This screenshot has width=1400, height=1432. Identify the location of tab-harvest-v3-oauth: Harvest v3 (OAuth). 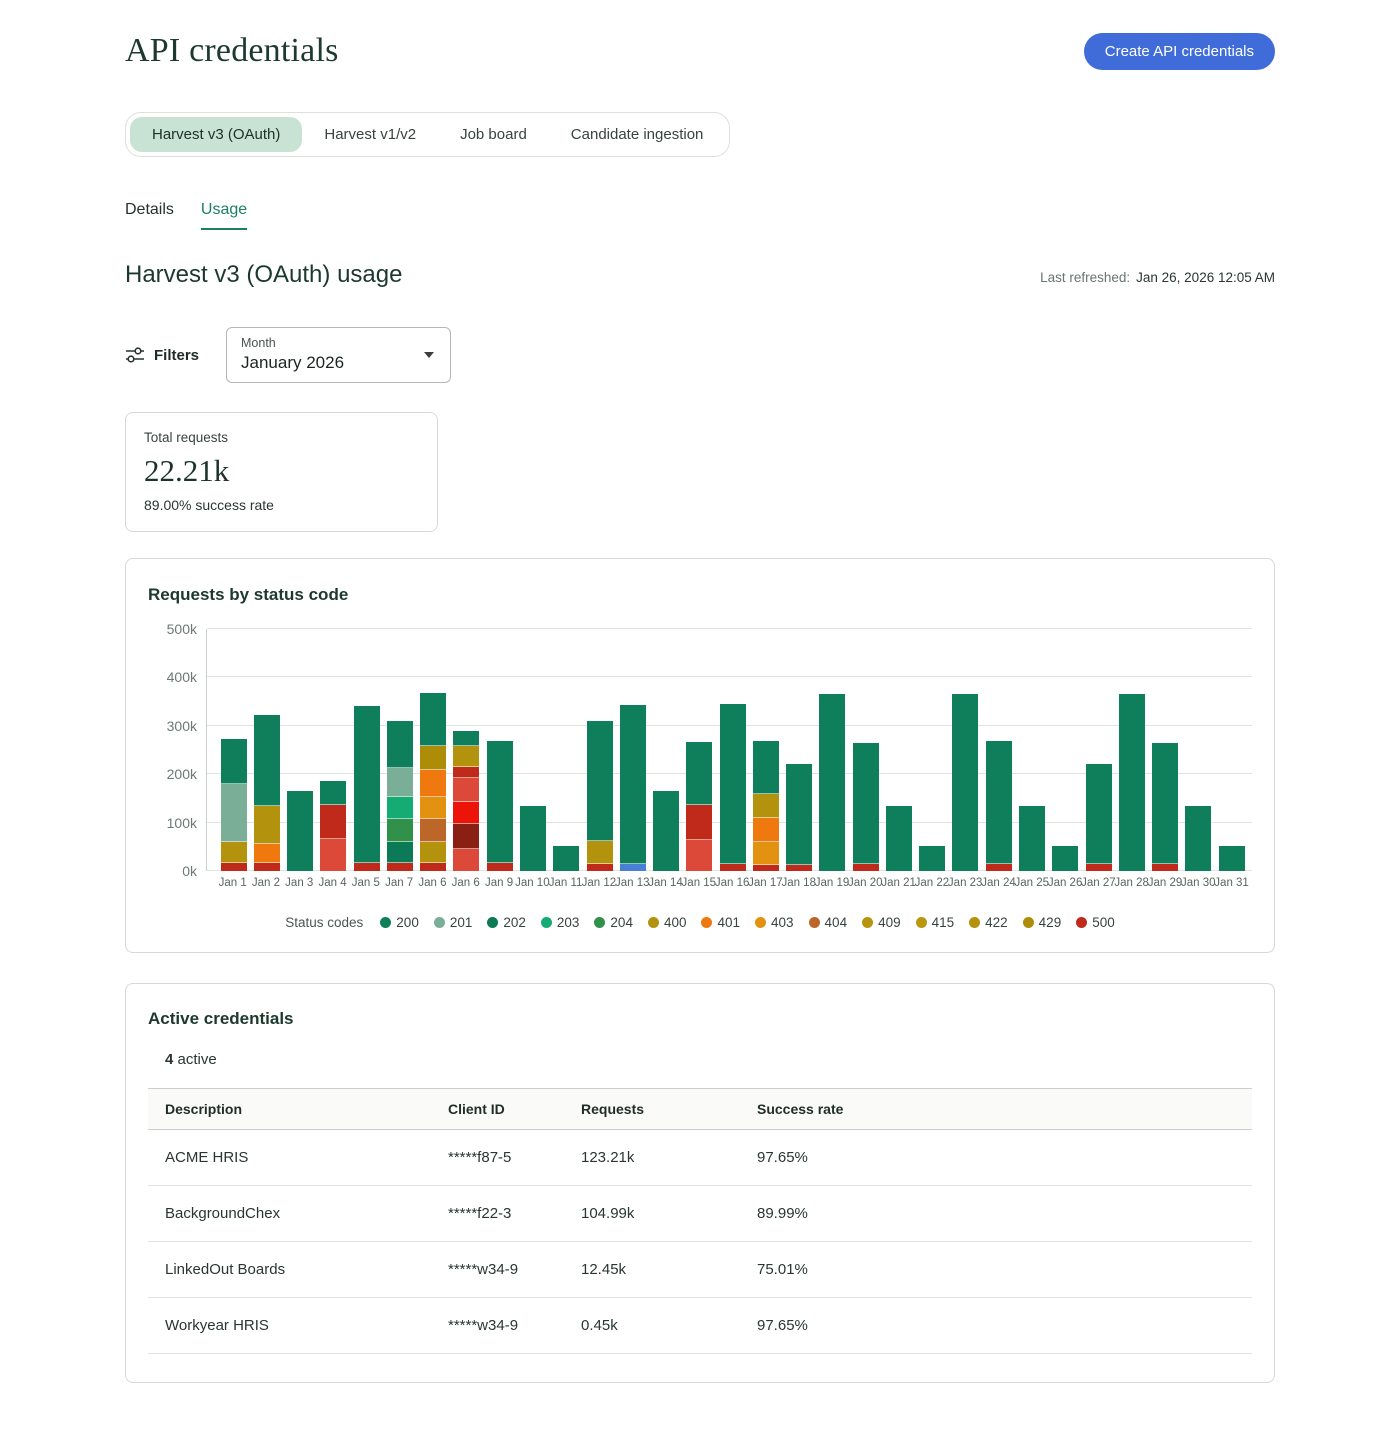
(216, 134).